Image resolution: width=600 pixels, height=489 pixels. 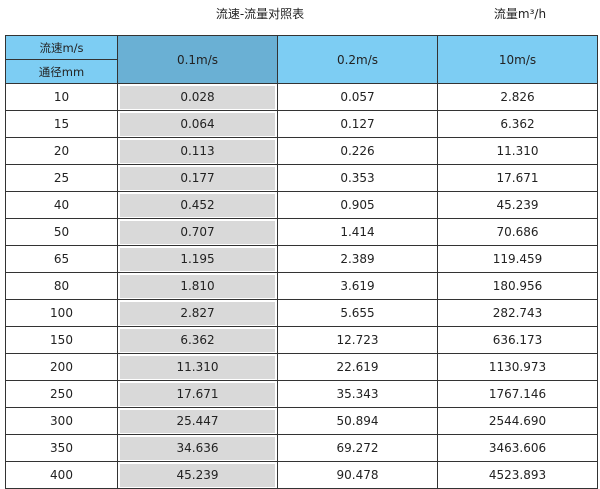 I want to click on flow-cell: 5.655, so click(x=357, y=313).